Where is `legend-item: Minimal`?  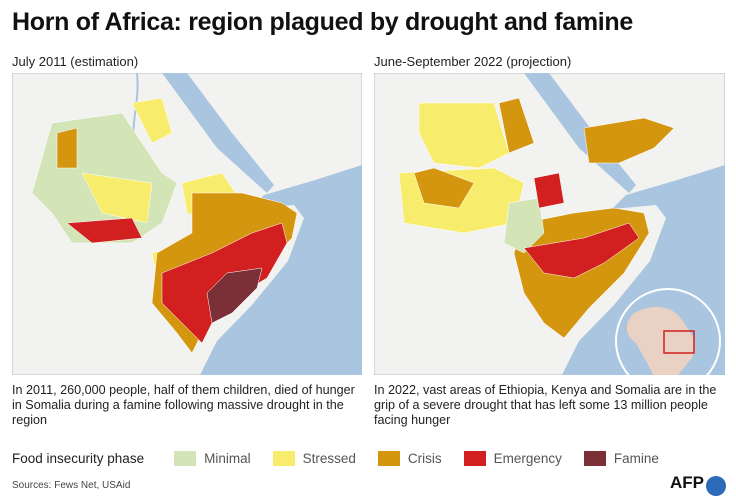 legend-item: Minimal is located at coordinates (212, 458).